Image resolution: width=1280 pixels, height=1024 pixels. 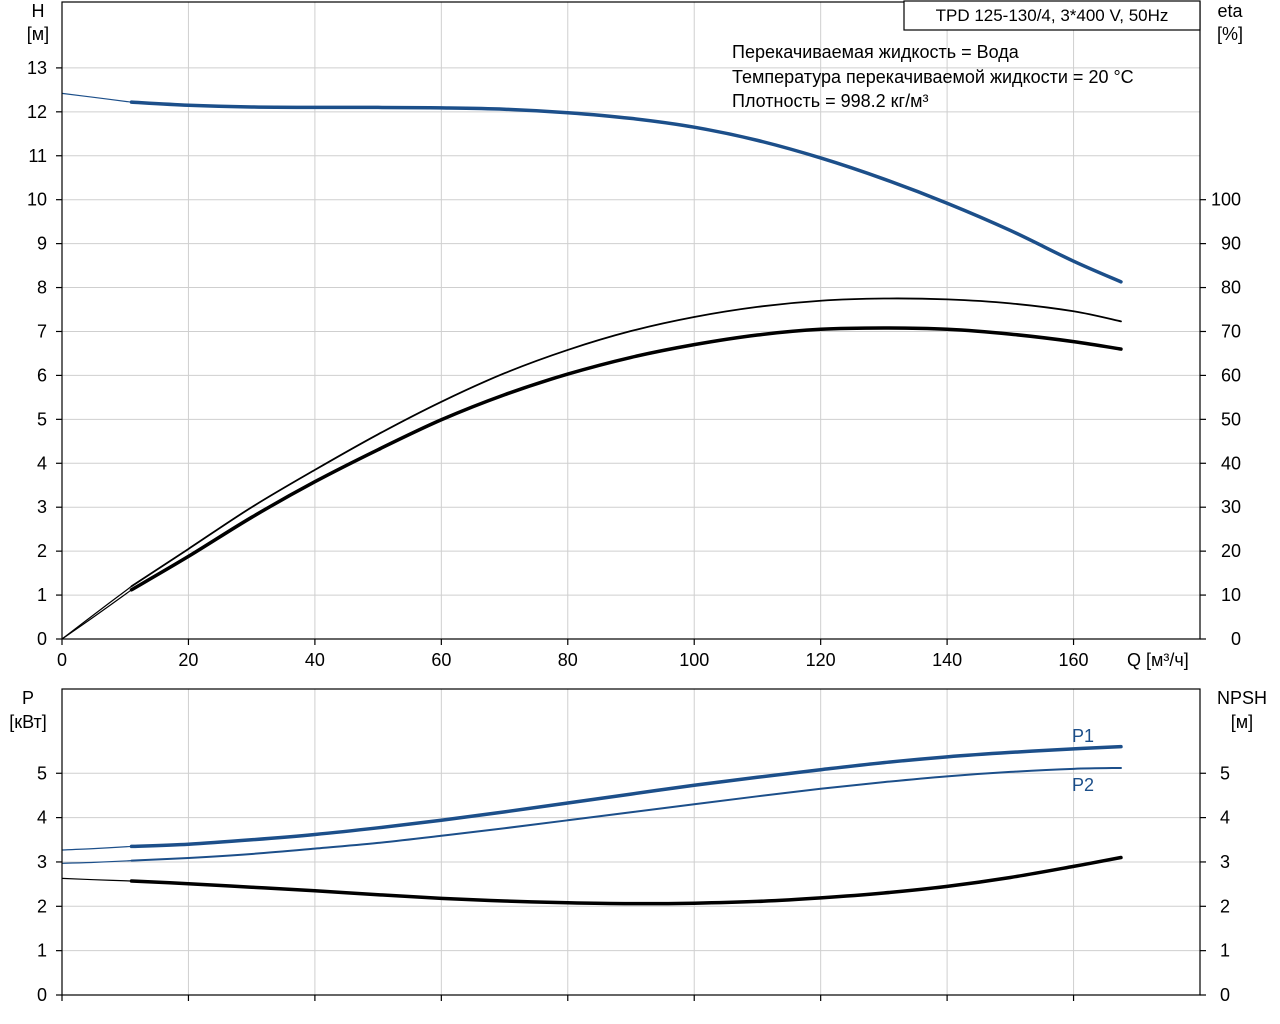 What do you see at coordinates (42, 906) in the screenshot?
I see `p-tick-label-2: 2` at bounding box center [42, 906].